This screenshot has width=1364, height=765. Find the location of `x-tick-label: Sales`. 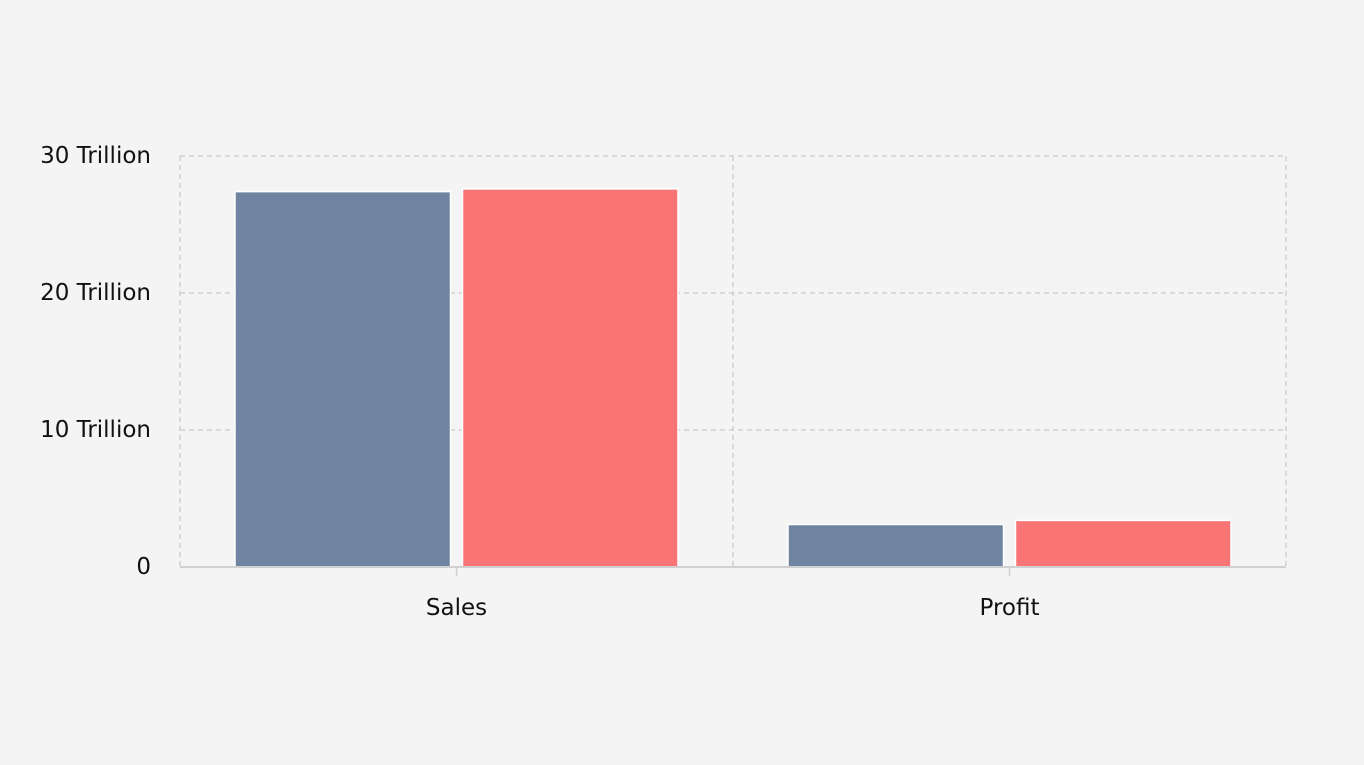

x-tick-label: Sales is located at coordinates (456, 608).